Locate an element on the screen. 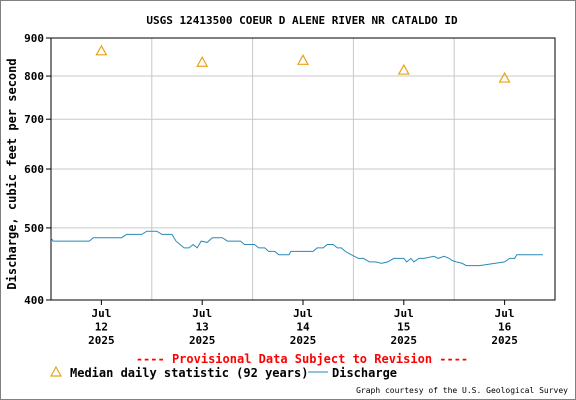  y-tick-label: 400 is located at coordinates (34, 300).